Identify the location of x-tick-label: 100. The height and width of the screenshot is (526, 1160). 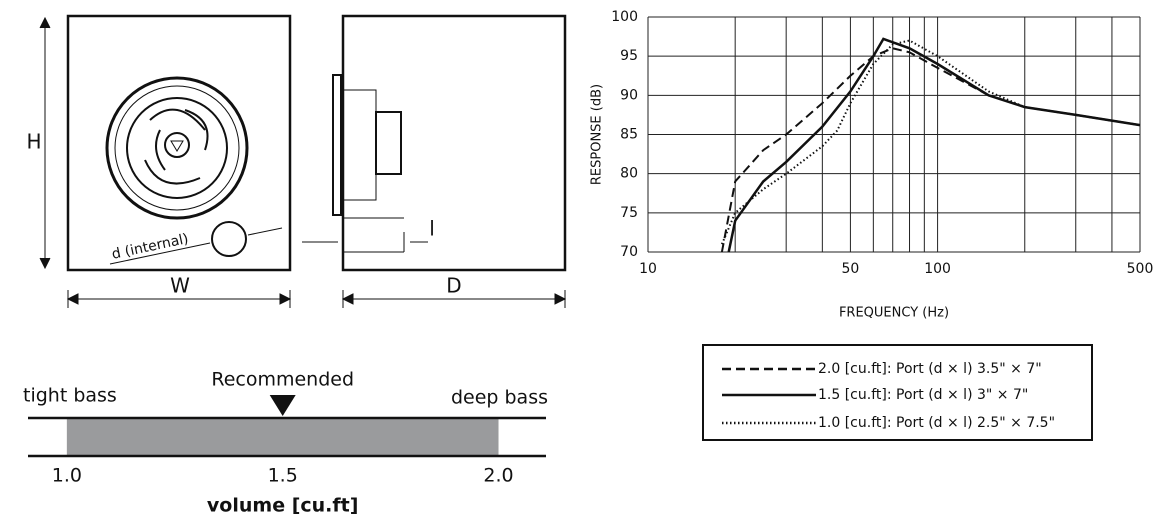
(937, 269).